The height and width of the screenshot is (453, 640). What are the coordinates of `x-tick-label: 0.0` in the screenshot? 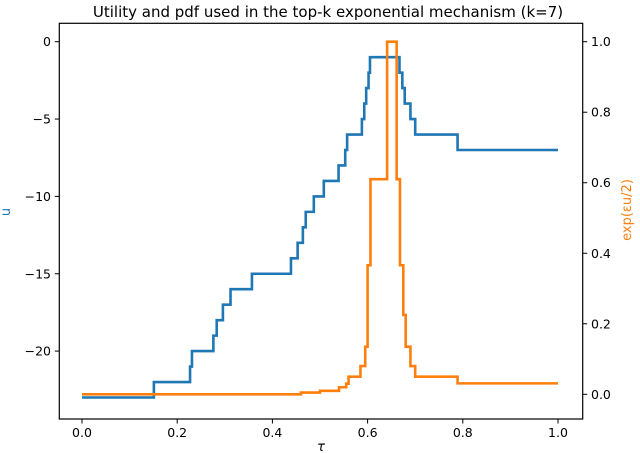 It's located at (82, 432).